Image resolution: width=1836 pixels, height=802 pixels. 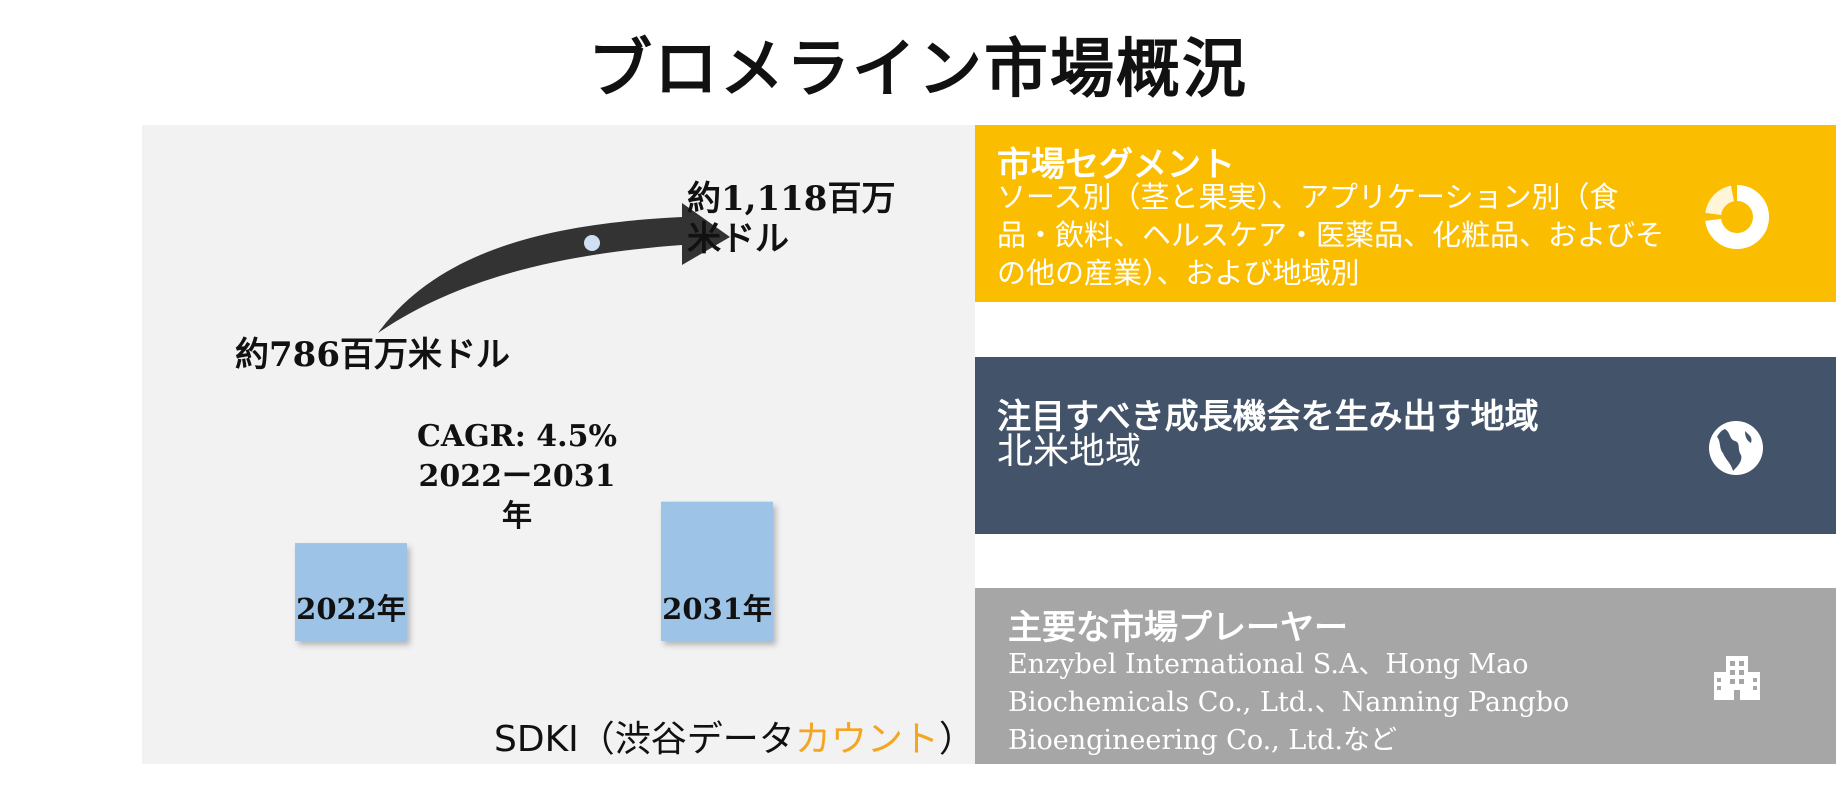 What do you see at coordinates (372, 355) in the screenshot?
I see `bar-value-label-2022: 約786百万米ドル` at bounding box center [372, 355].